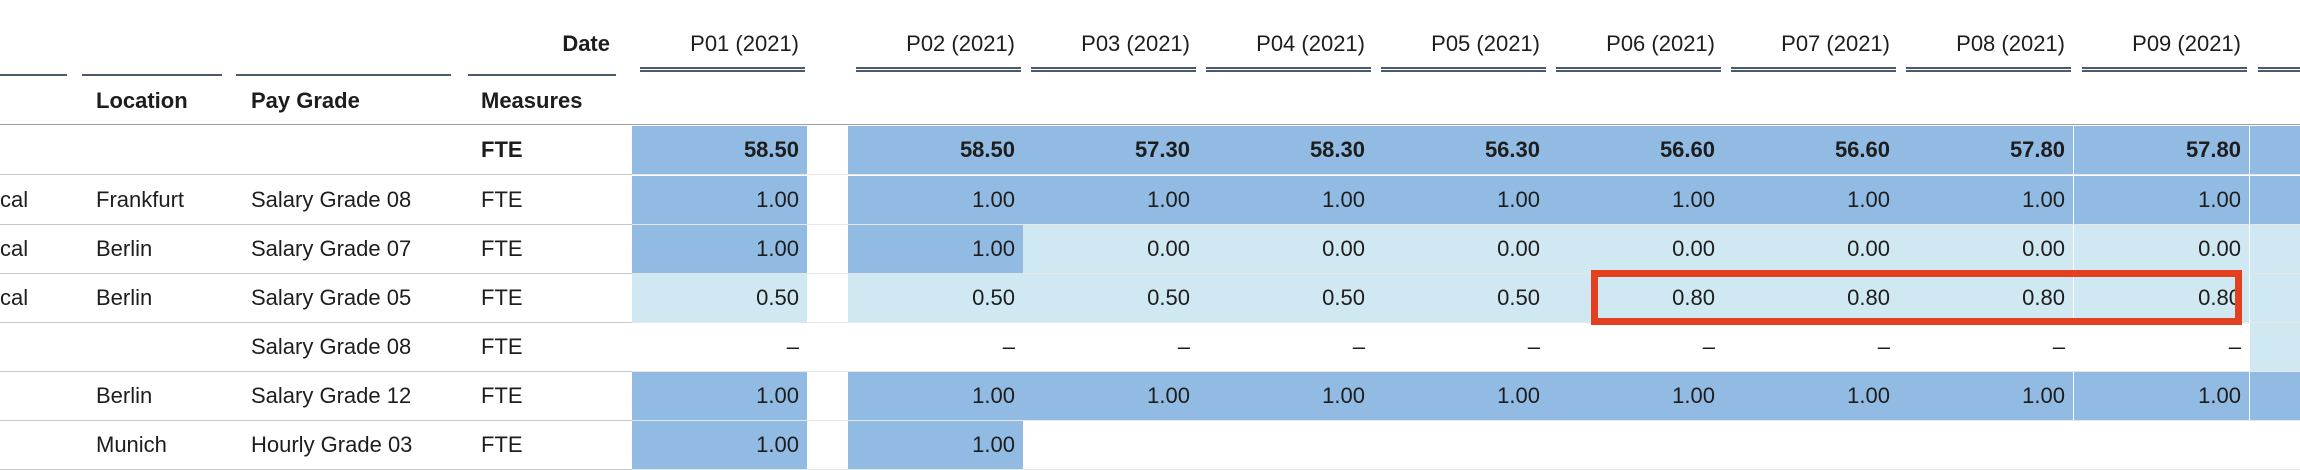  I want to click on row-location: Berlin, so click(124, 395).